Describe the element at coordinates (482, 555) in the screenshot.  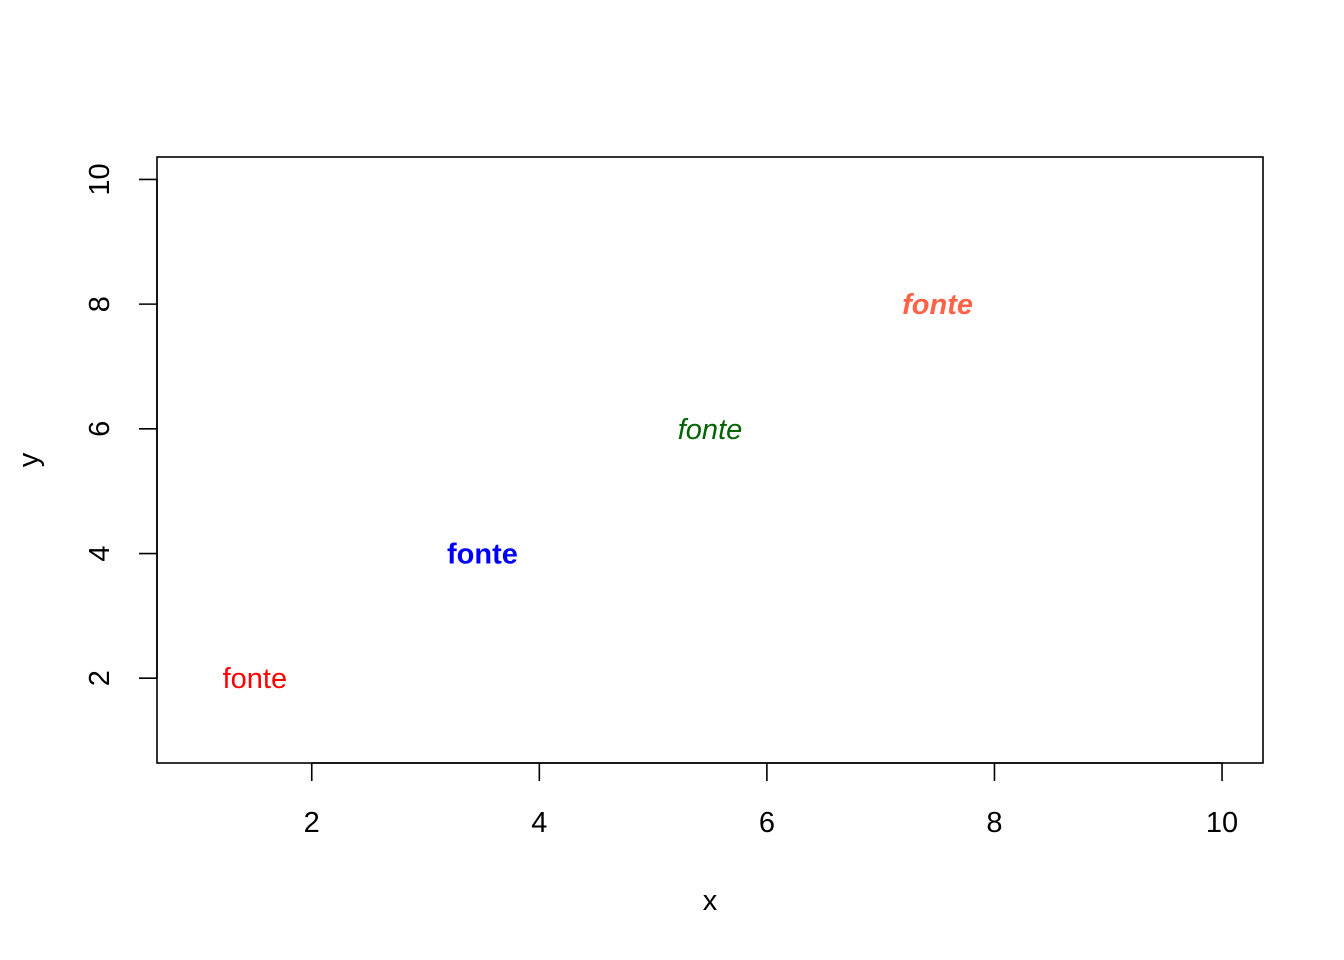
I see `point-label-2: fonte` at that location.